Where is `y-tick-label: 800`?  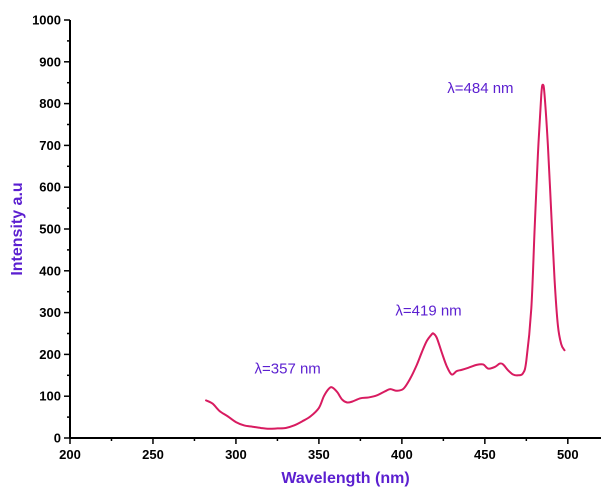 y-tick-label: 800 is located at coordinates (50, 103).